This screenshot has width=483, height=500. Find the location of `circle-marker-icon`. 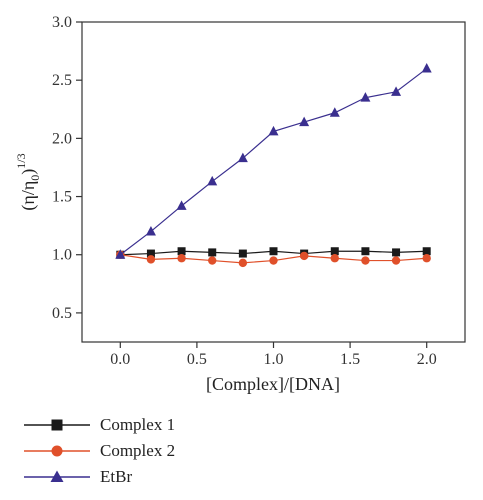

circle-marker-icon is located at coordinates (57, 451).